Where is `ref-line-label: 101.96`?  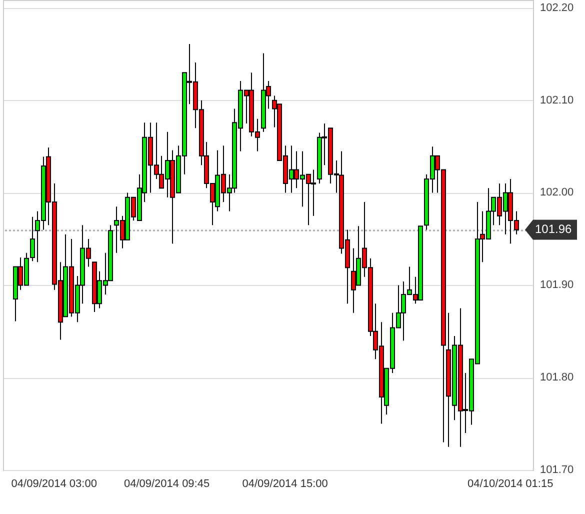 ref-line-label: 101.96 is located at coordinates (553, 229).